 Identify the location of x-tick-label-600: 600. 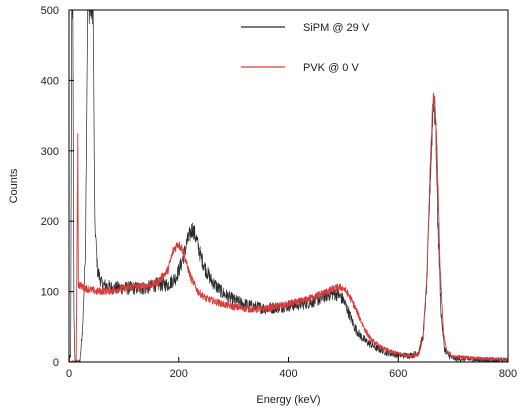
(398, 374).